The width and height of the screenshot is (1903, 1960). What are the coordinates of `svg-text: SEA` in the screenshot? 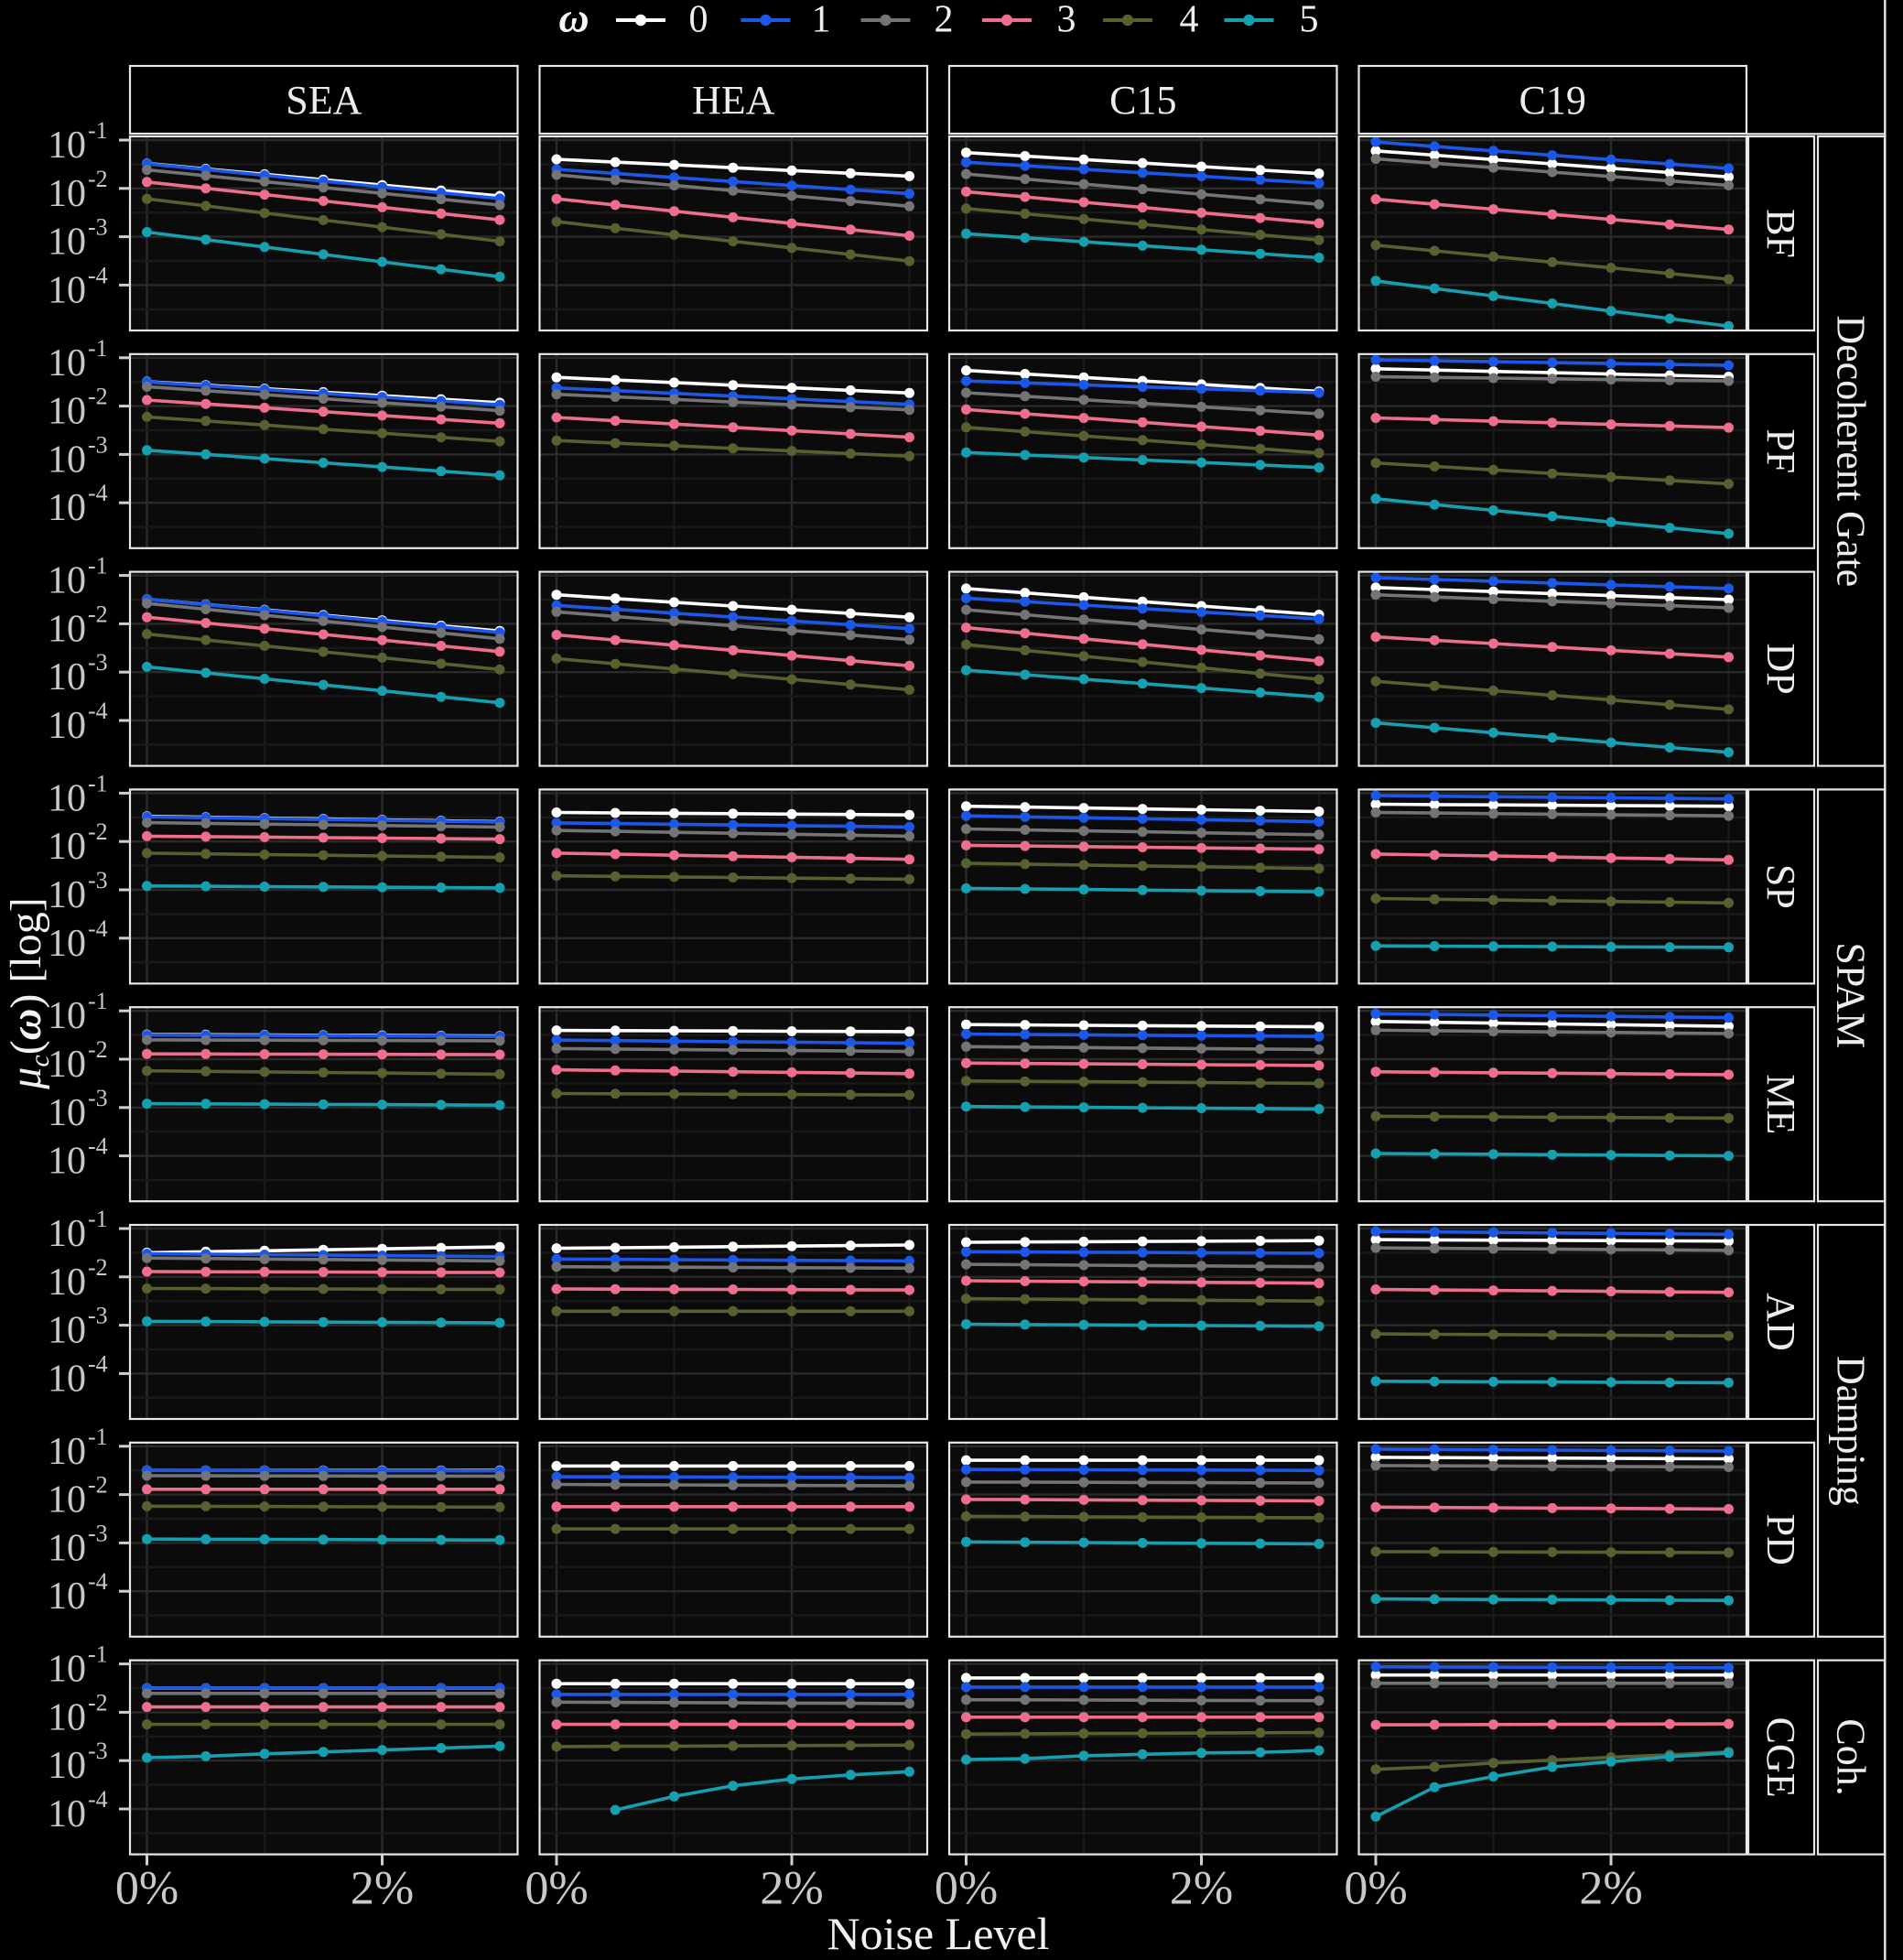 It's located at (324, 100).